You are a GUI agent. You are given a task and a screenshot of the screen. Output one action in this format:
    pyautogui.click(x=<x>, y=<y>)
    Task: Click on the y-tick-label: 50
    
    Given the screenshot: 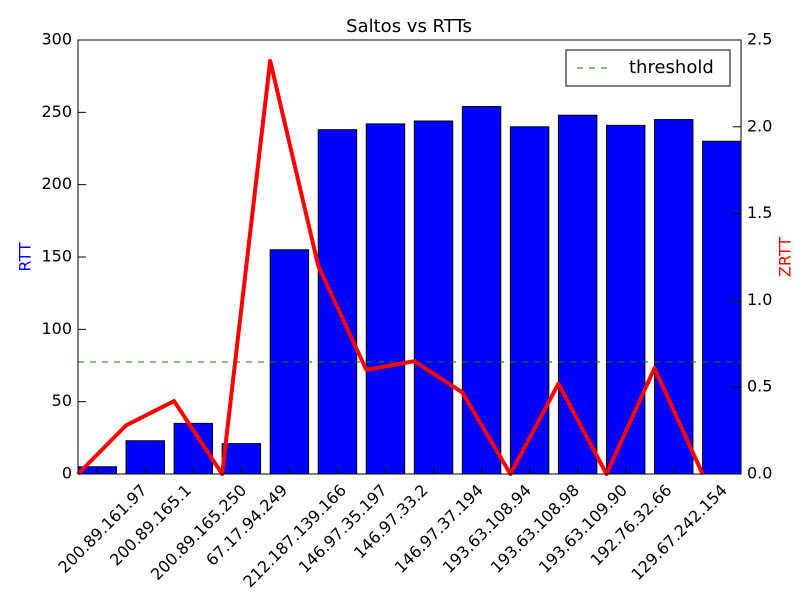 What is the action you would take?
    pyautogui.click(x=62, y=400)
    